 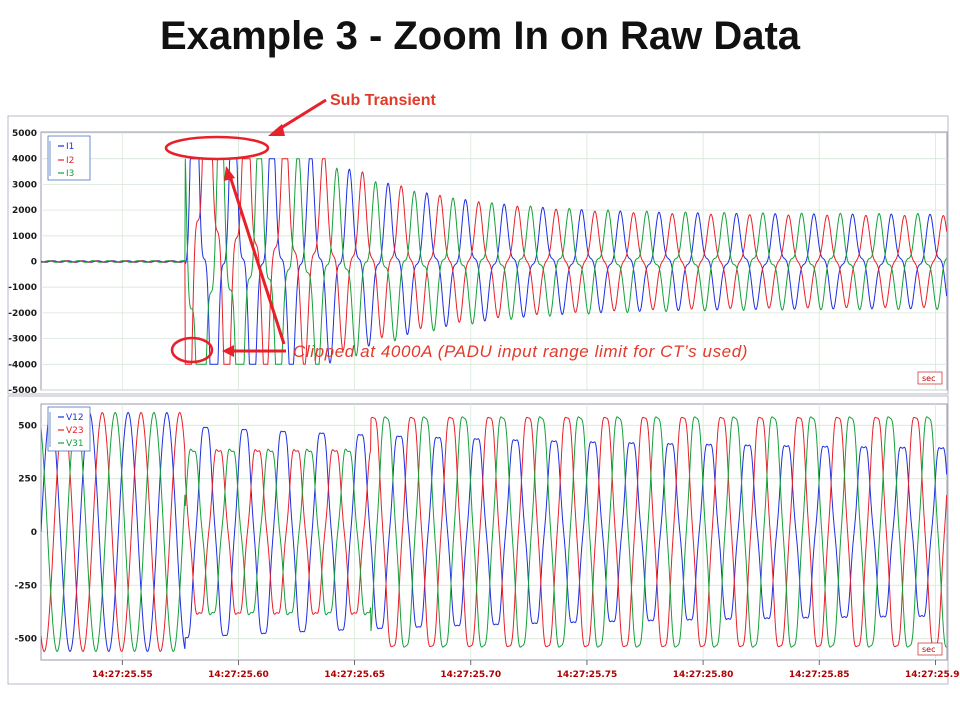 What do you see at coordinates (354, 675) in the screenshot?
I see `x-tick-label: 14:27:25.65` at bounding box center [354, 675].